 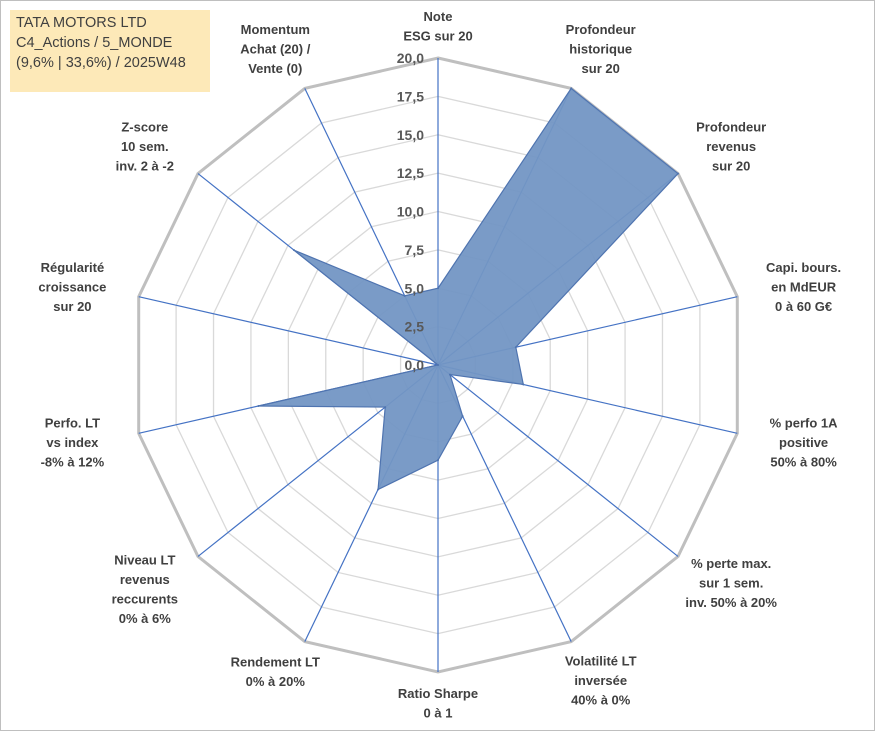 I want to click on tick-label: 0,0, so click(x=415, y=365).